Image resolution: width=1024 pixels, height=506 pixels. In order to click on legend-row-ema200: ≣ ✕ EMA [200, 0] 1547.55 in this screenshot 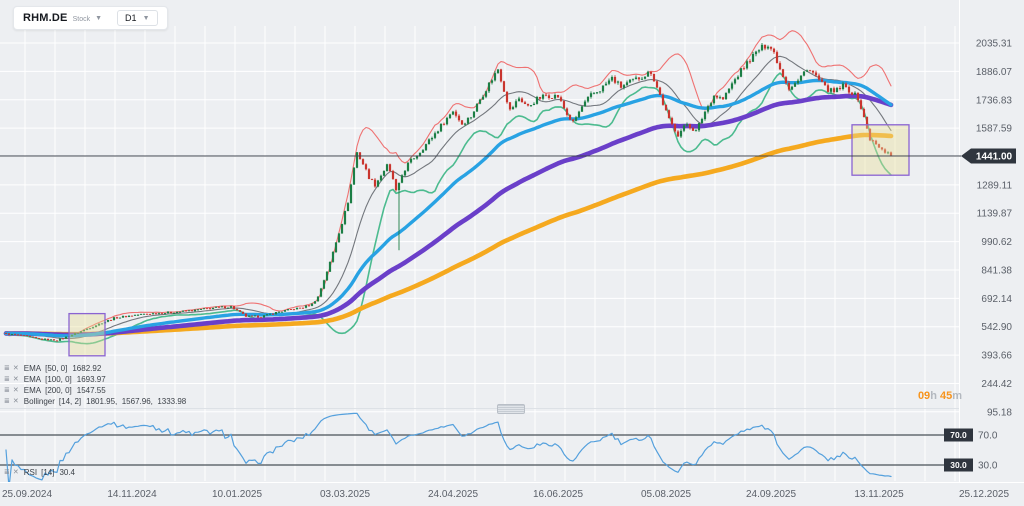, I will do `click(95, 390)`.